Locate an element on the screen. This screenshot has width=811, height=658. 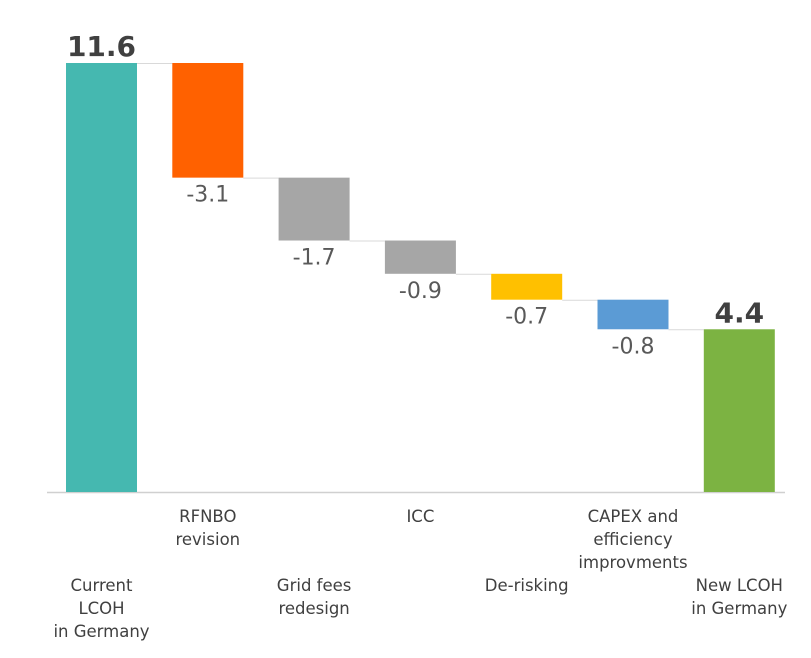
data-label: -0.8 is located at coordinates (633, 346).